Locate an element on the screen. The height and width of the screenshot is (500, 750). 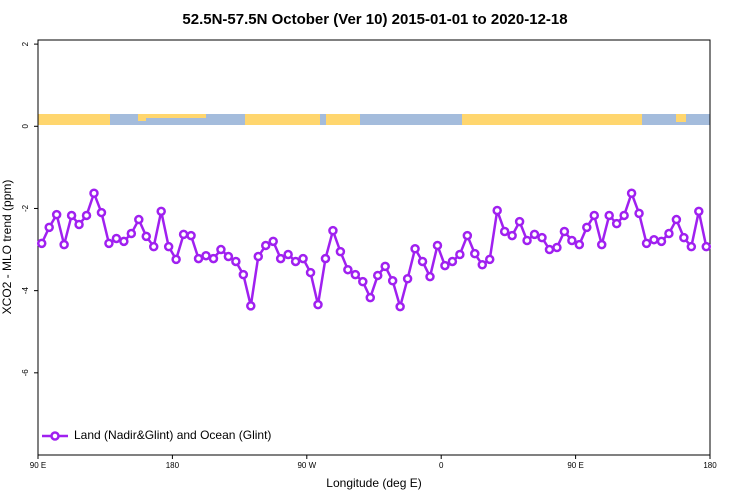
x-tick-label: 0 is located at coordinates (441, 465).